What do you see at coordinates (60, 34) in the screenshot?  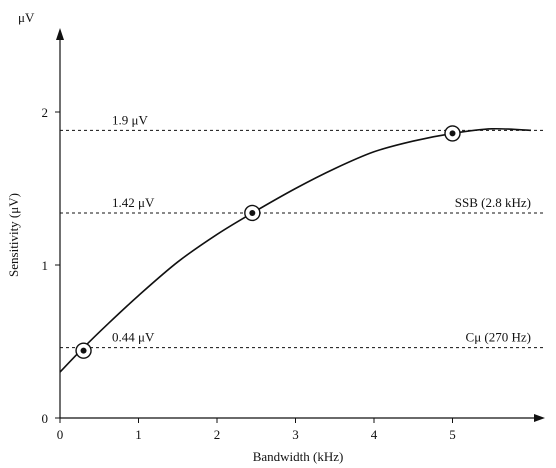 I see `y-axis-arrow` at bounding box center [60, 34].